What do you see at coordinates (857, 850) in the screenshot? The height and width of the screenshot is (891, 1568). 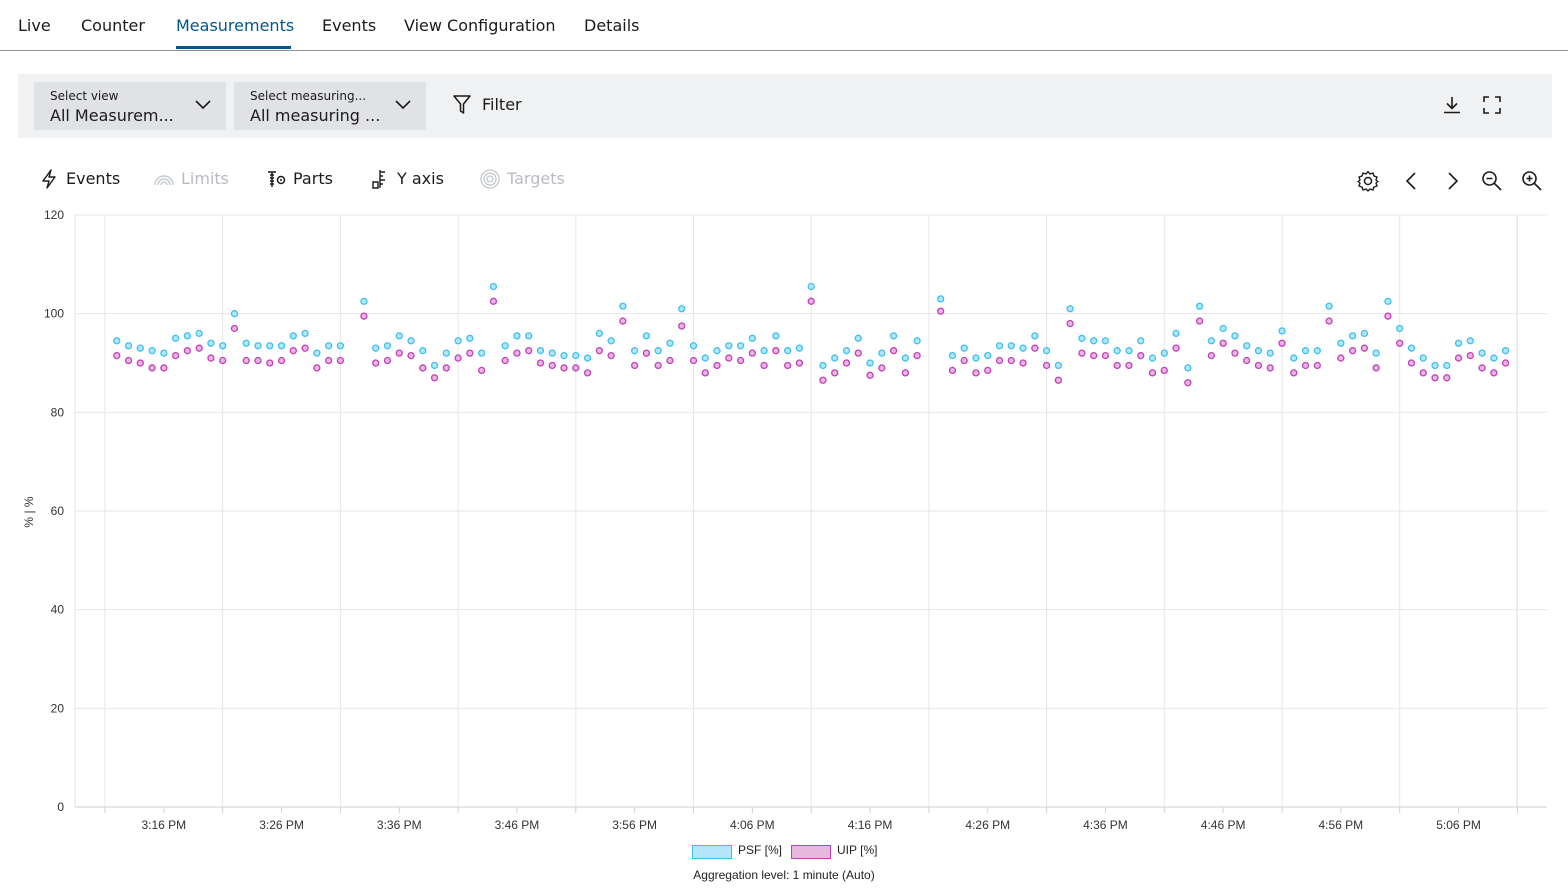 I see `legend-item-uip: UIP [%]` at bounding box center [857, 850].